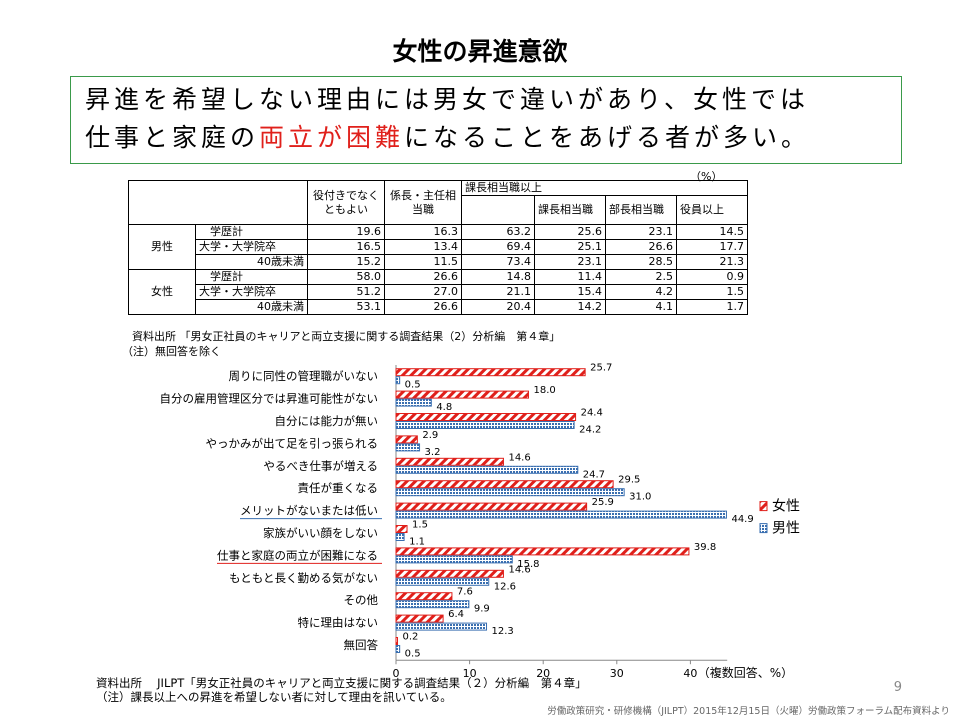 The image size is (960, 720). Describe the element at coordinates (162, 292) in the screenshot. I see `group-label: 女性` at that location.